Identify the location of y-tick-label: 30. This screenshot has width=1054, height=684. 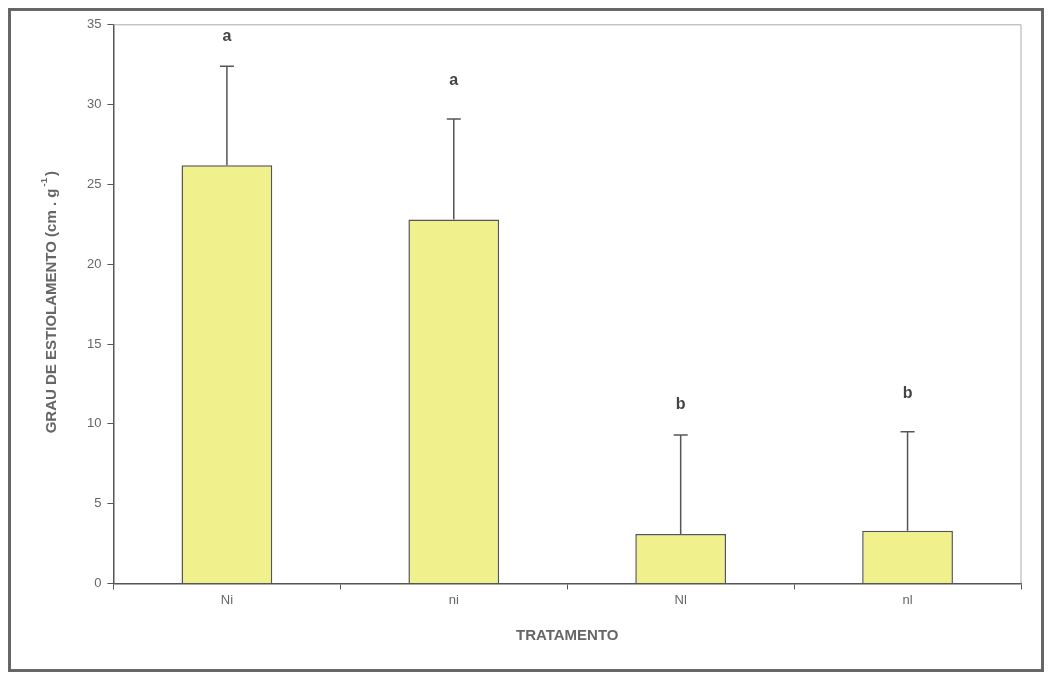
(94, 104).